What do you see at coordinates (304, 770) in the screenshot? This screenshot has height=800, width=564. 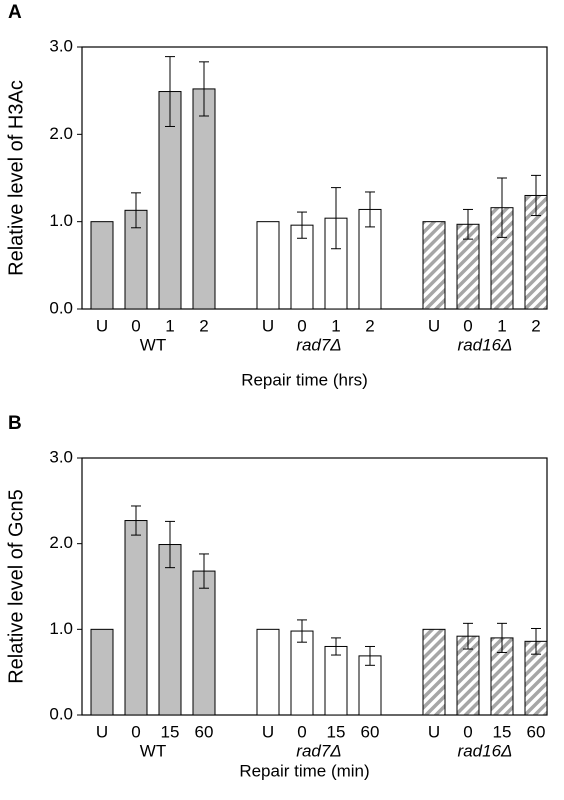 I see `x-axis-label: Repair time (min)` at bounding box center [304, 770].